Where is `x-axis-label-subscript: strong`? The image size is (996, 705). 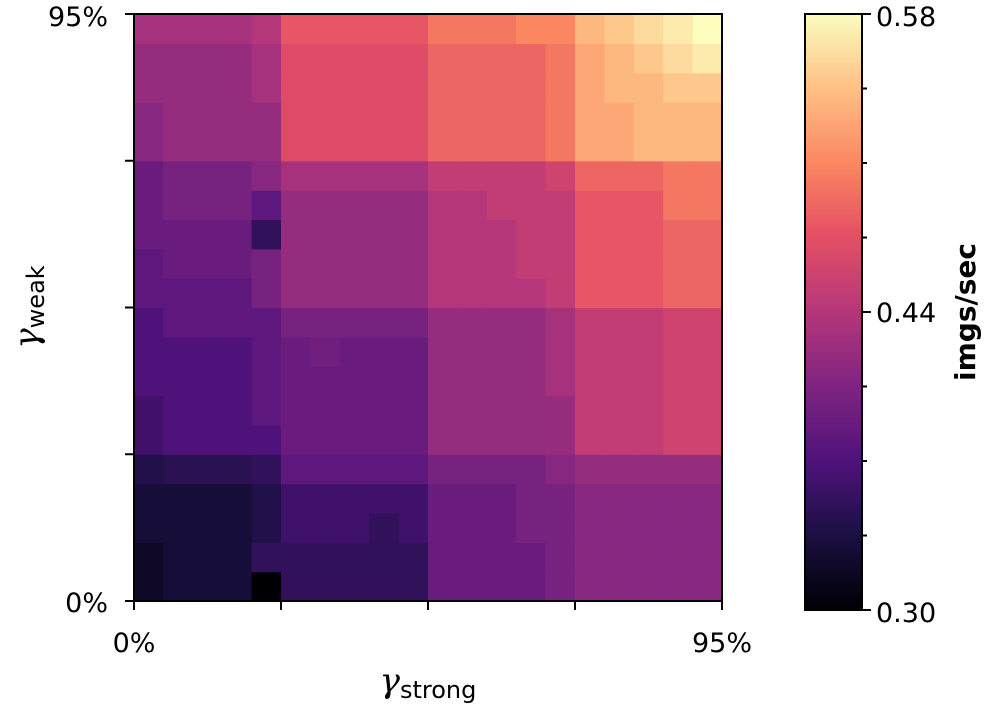 x-axis-label-subscript: strong is located at coordinates (438, 690).